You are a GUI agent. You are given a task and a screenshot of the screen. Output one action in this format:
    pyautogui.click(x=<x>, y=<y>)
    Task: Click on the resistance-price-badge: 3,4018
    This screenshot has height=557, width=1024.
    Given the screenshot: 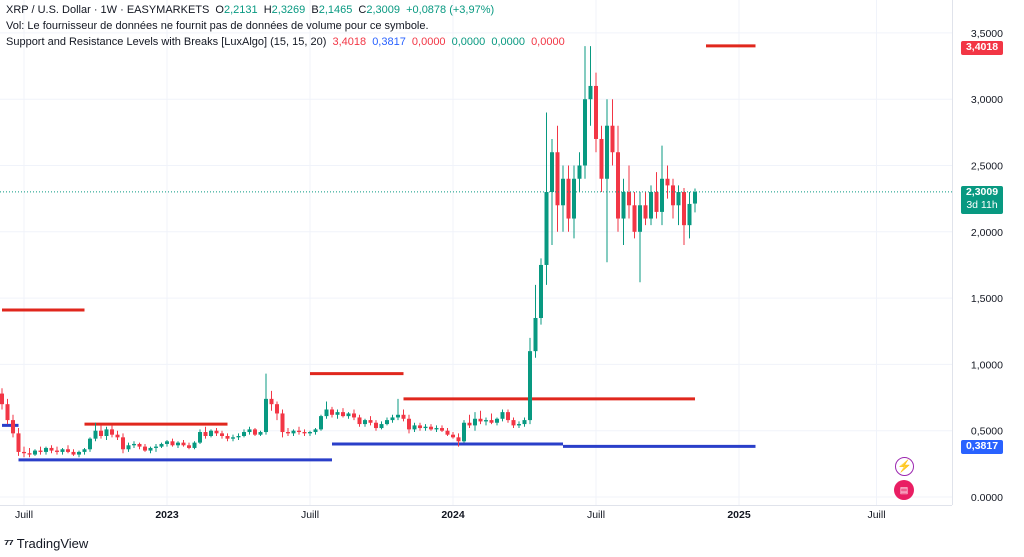 What is the action you would take?
    pyautogui.click(x=982, y=48)
    